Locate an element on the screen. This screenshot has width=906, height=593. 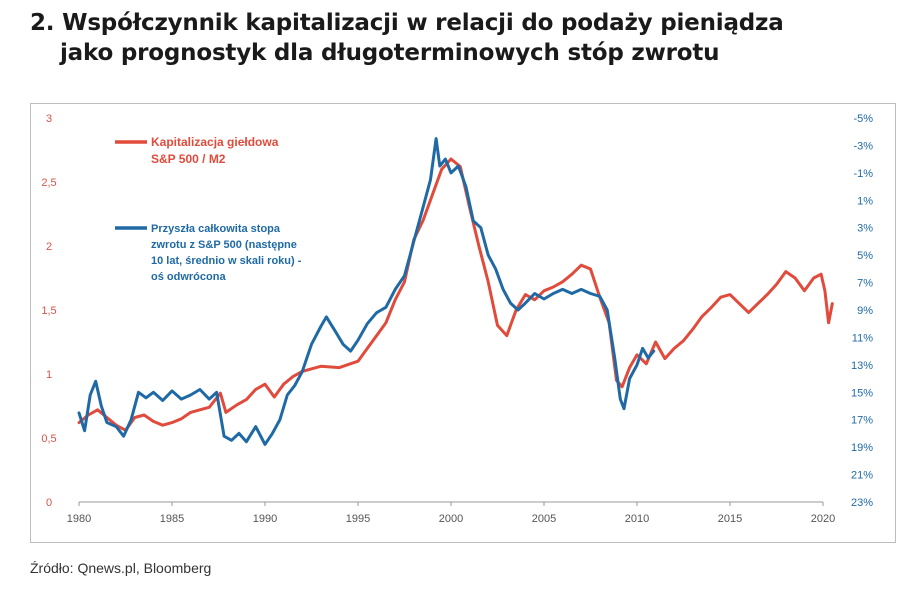
x-tick-label: 1990 is located at coordinates (265, 519).